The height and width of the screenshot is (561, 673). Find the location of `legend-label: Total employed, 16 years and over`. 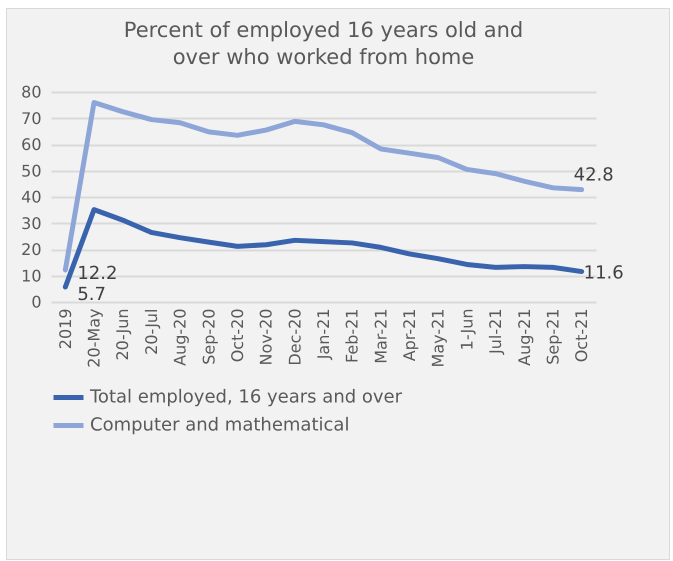

legend-label: Total employed, 16 years and over is located at coordinates (246, 397).